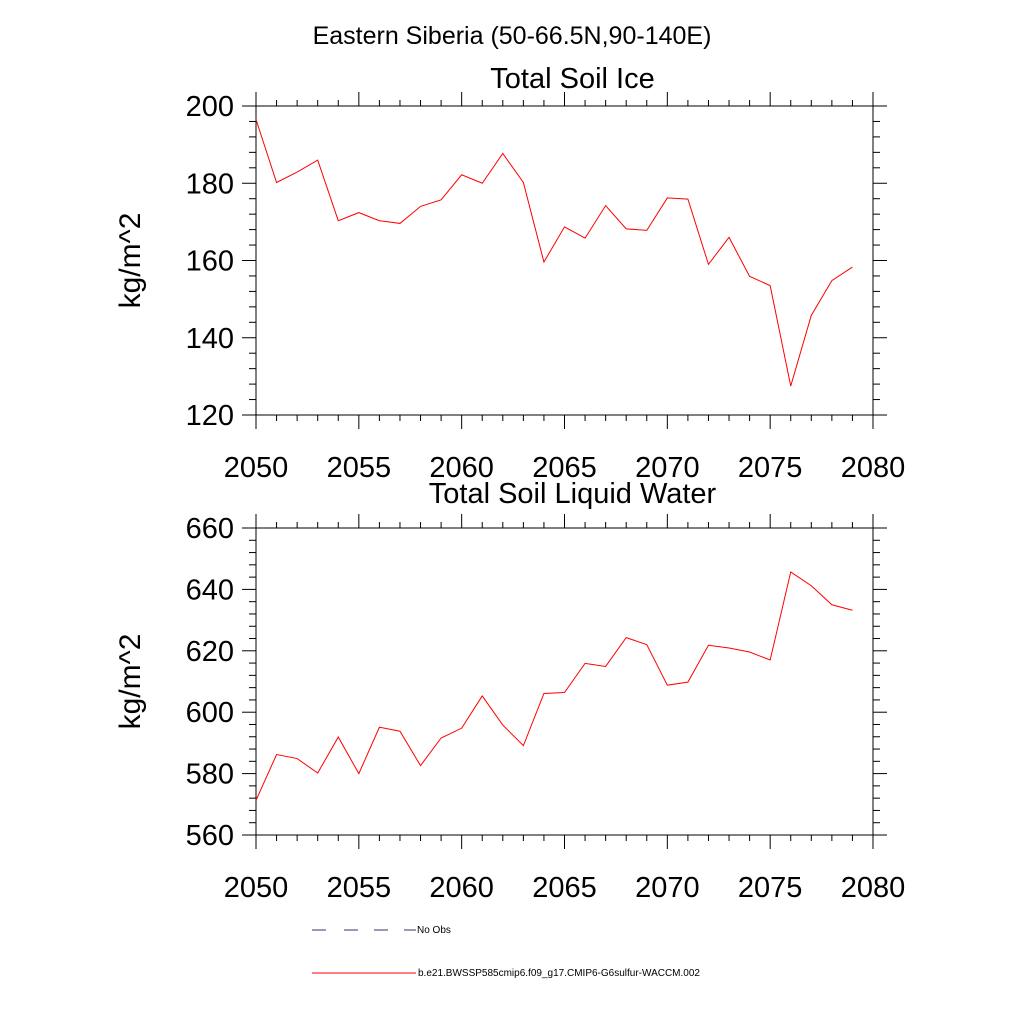  What do you see at coordinates (210, 529) in the screenshot?
I see `y-tick-label: 660` at bounding box center [210, 529].